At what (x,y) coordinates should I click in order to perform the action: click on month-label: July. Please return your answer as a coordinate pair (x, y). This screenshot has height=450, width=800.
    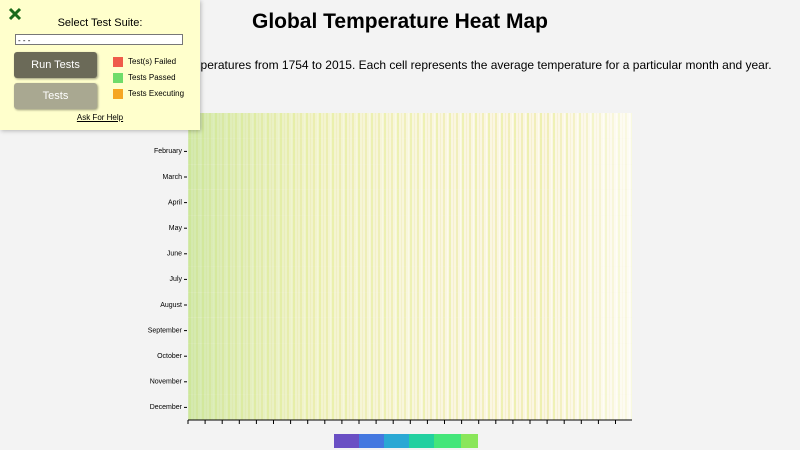
    Looking at the image, I should click on (176, 279).